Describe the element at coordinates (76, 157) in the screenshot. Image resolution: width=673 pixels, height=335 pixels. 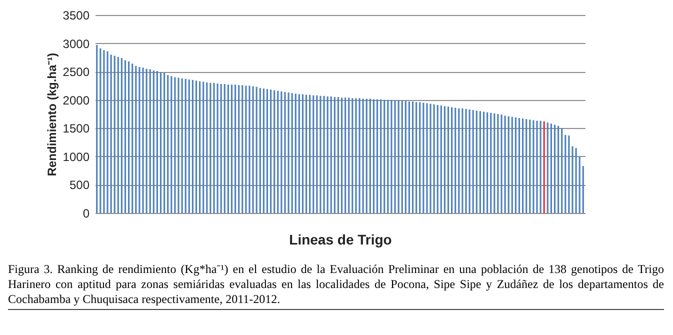
I see `y-tick-label: 1000` at that location.